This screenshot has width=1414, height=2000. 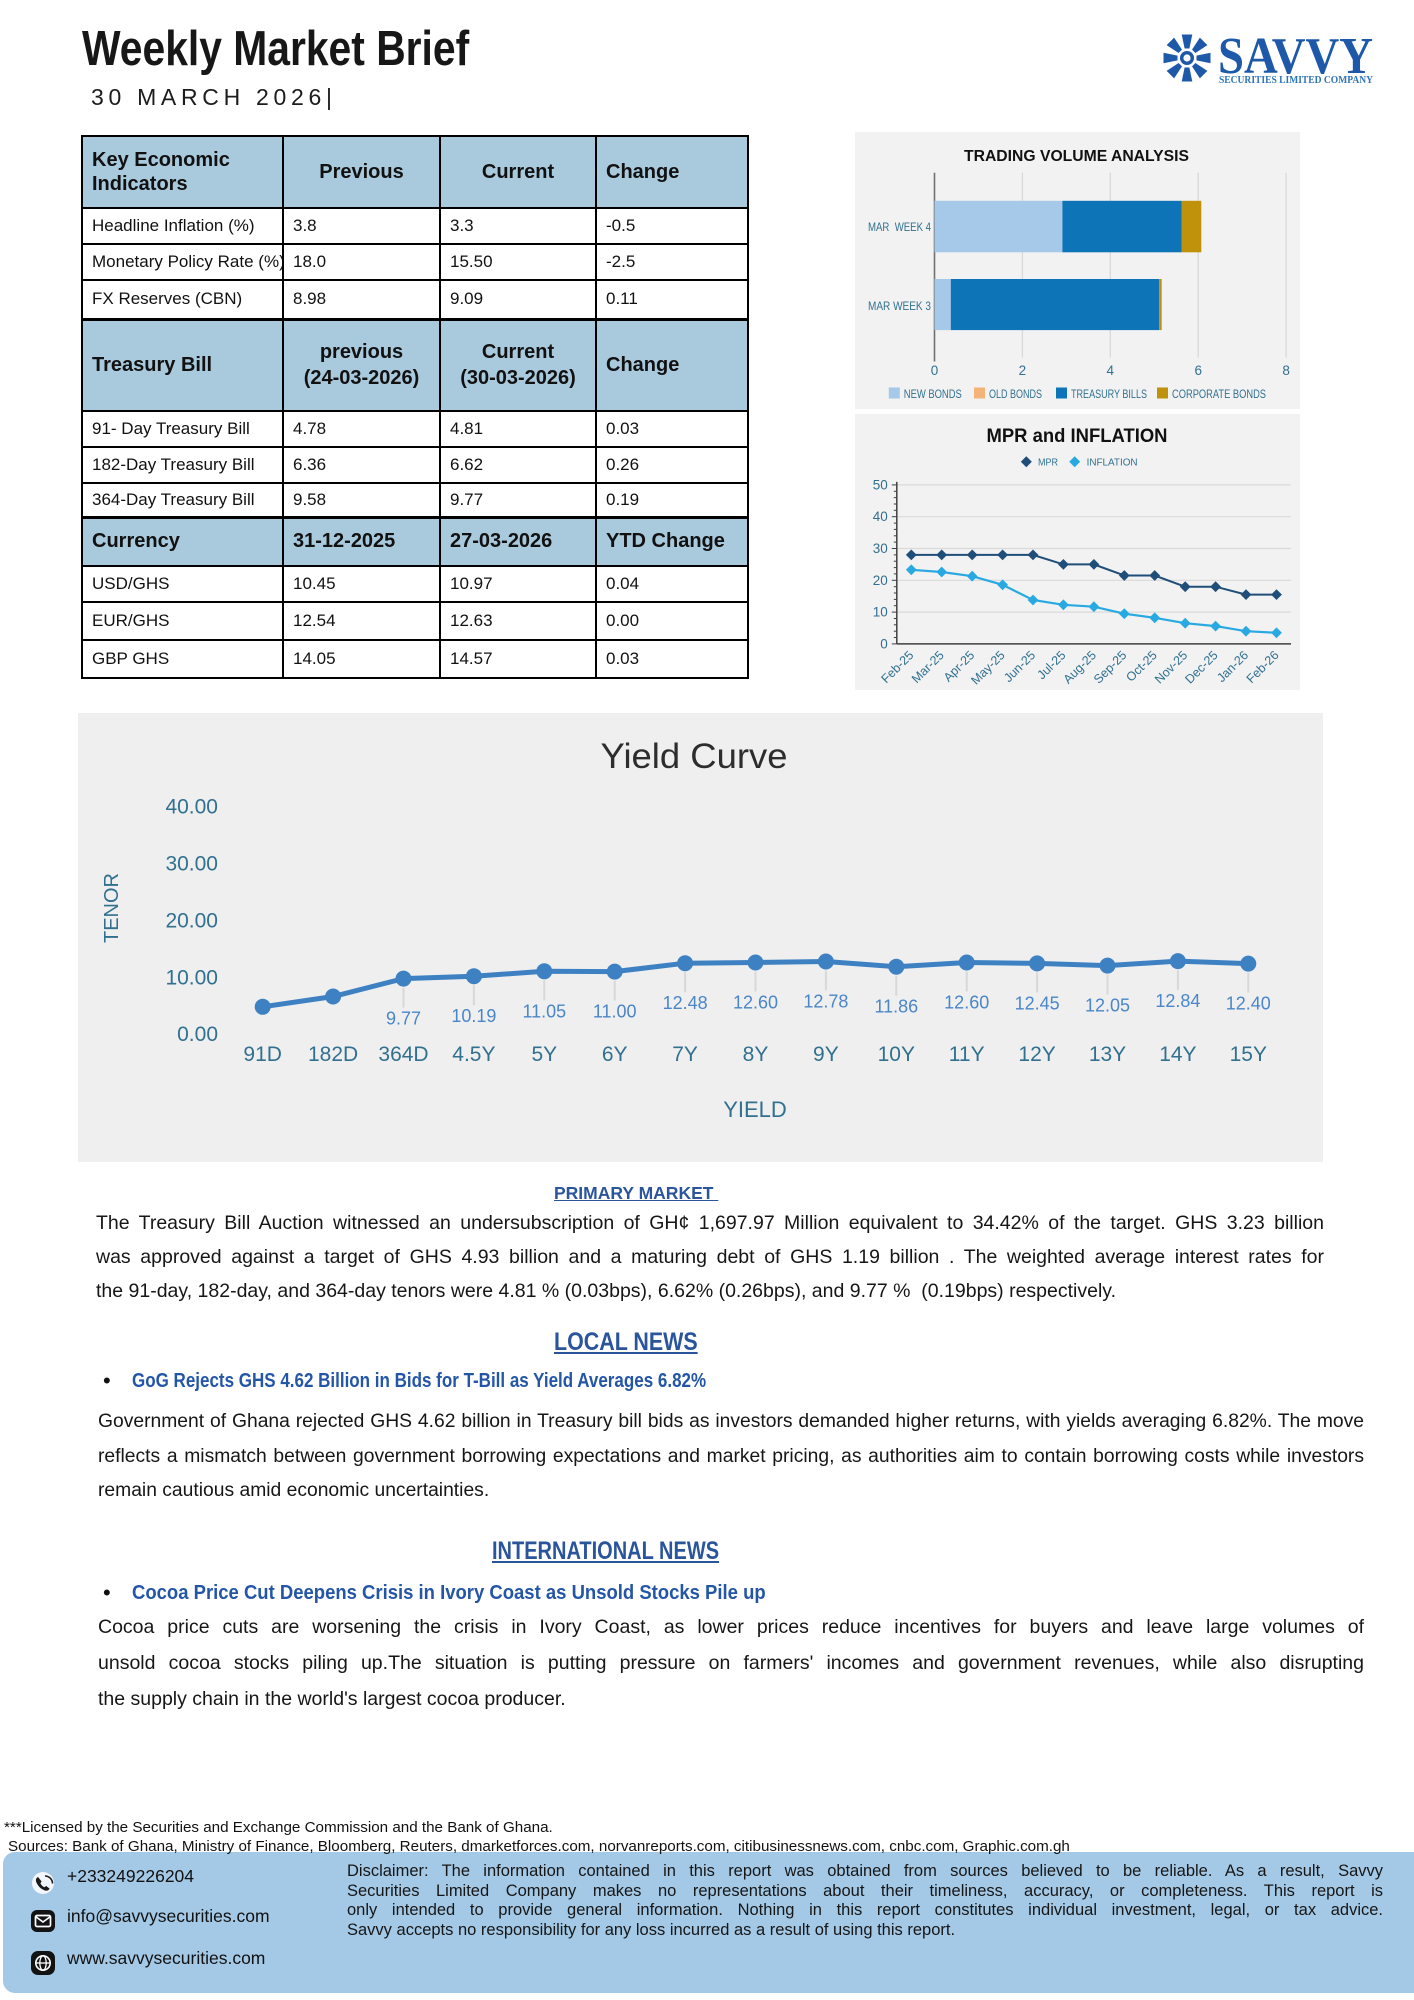 I want to click on svg-text: 13Y, so click(x=1107, y=1054).